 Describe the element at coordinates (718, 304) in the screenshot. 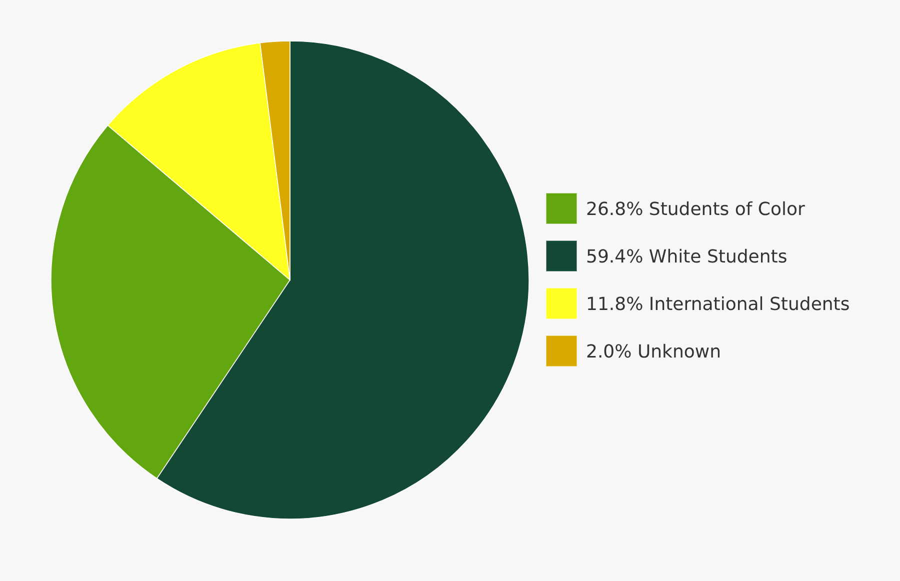

I see `legend-label: 11.8% International Students` at that location.